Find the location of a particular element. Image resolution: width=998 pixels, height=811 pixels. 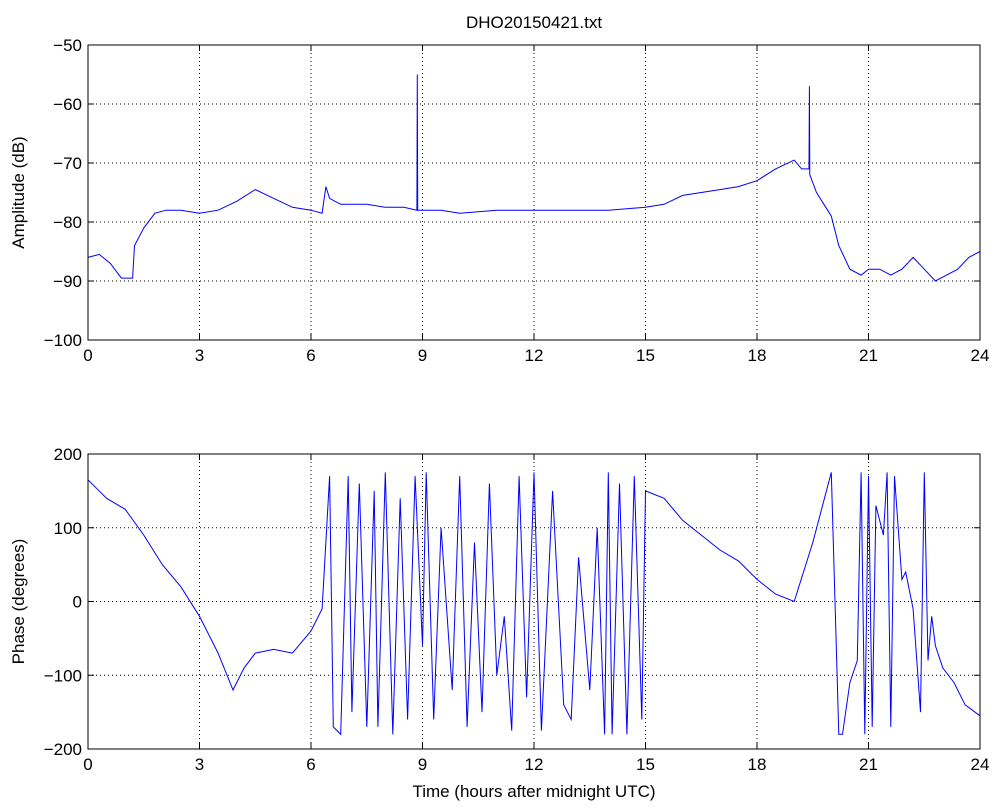

phase-x-tick-label: 18 is located at coordinates (757, 764).